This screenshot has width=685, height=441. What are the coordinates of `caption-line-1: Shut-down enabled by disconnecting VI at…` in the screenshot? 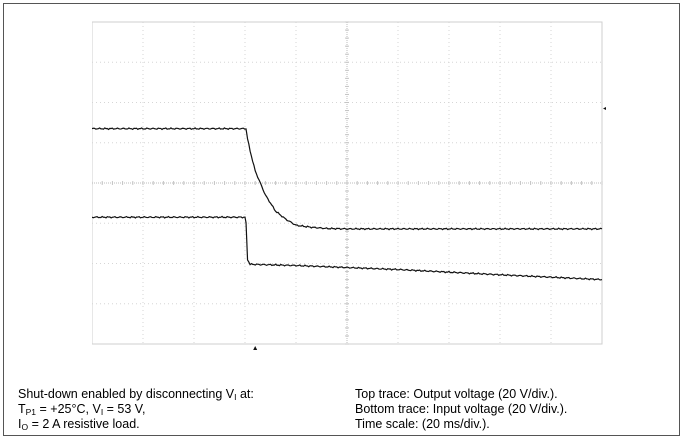 It's located at (136, 394).